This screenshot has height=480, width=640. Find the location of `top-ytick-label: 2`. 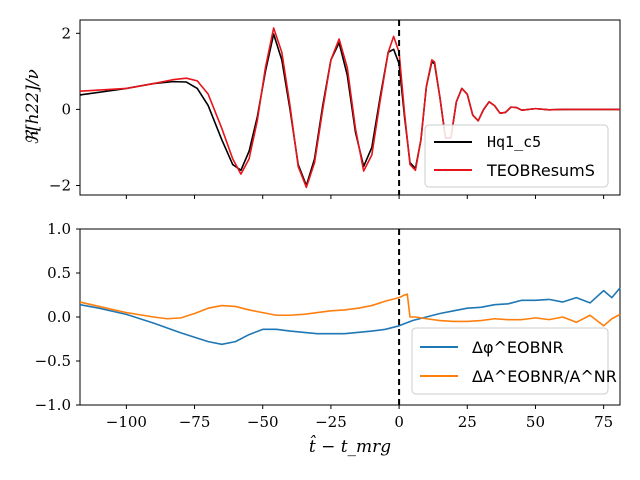

top-ytick-label: 2 is located at coordinates (66, 33).